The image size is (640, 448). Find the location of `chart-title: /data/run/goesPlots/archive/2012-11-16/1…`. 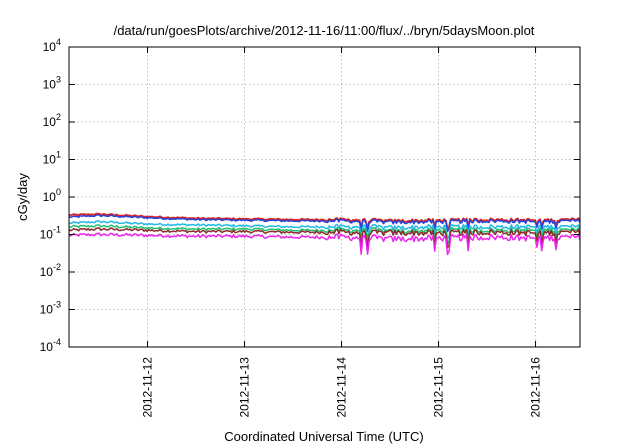

chart-title: /data/run/goesPlots/archive/2012-11-16/1… is located at coordinates (324, 30).